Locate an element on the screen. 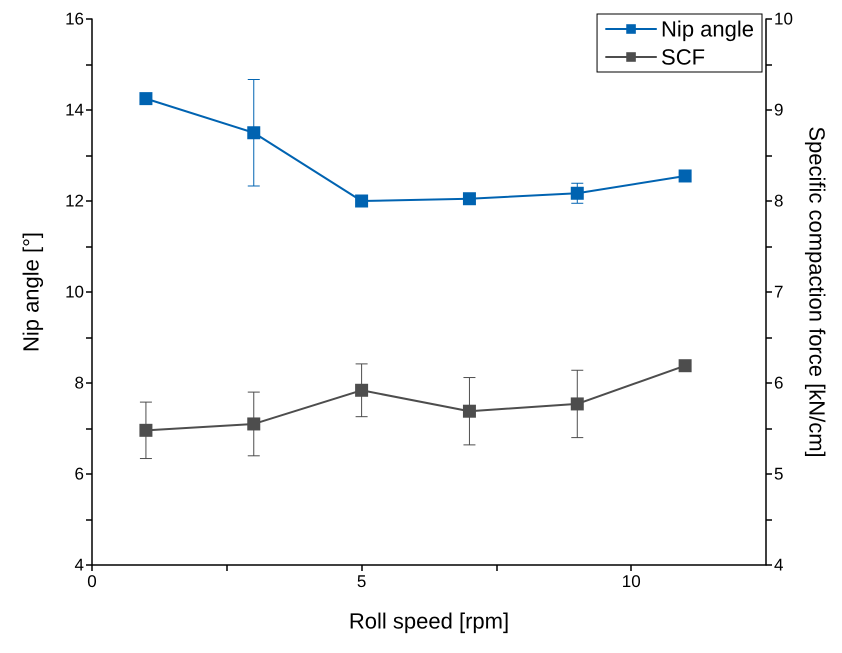 This screenshot has width=842, height=653. x-tick-label: 10 is located at coordinates (631, 581).